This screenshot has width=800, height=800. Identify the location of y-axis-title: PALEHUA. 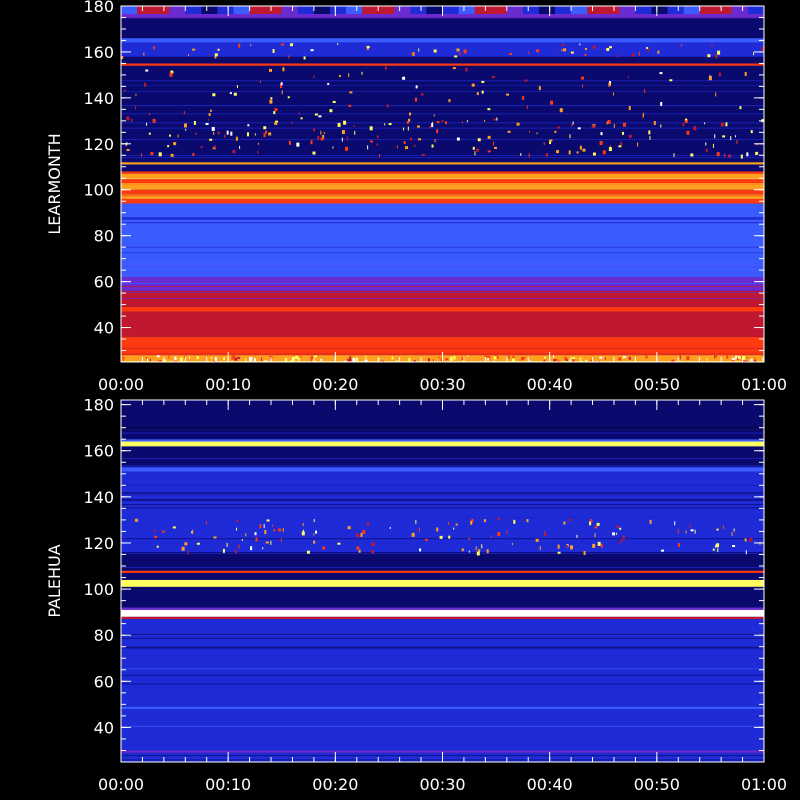
(54, 580).